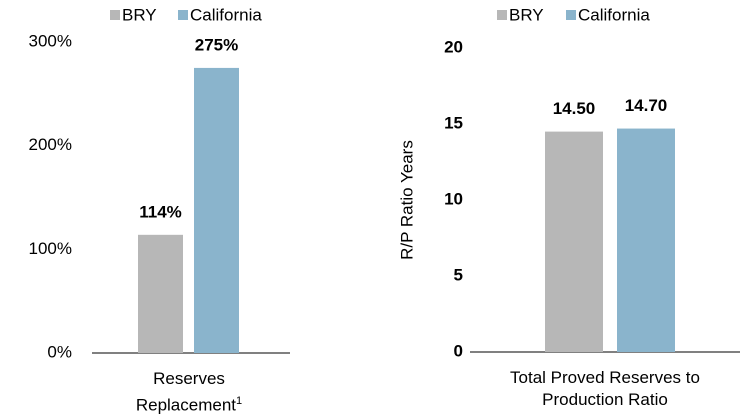 The image size is (744, 415). I want to click on x-tick-label: Reserves Replacement1, so click(189, 391).